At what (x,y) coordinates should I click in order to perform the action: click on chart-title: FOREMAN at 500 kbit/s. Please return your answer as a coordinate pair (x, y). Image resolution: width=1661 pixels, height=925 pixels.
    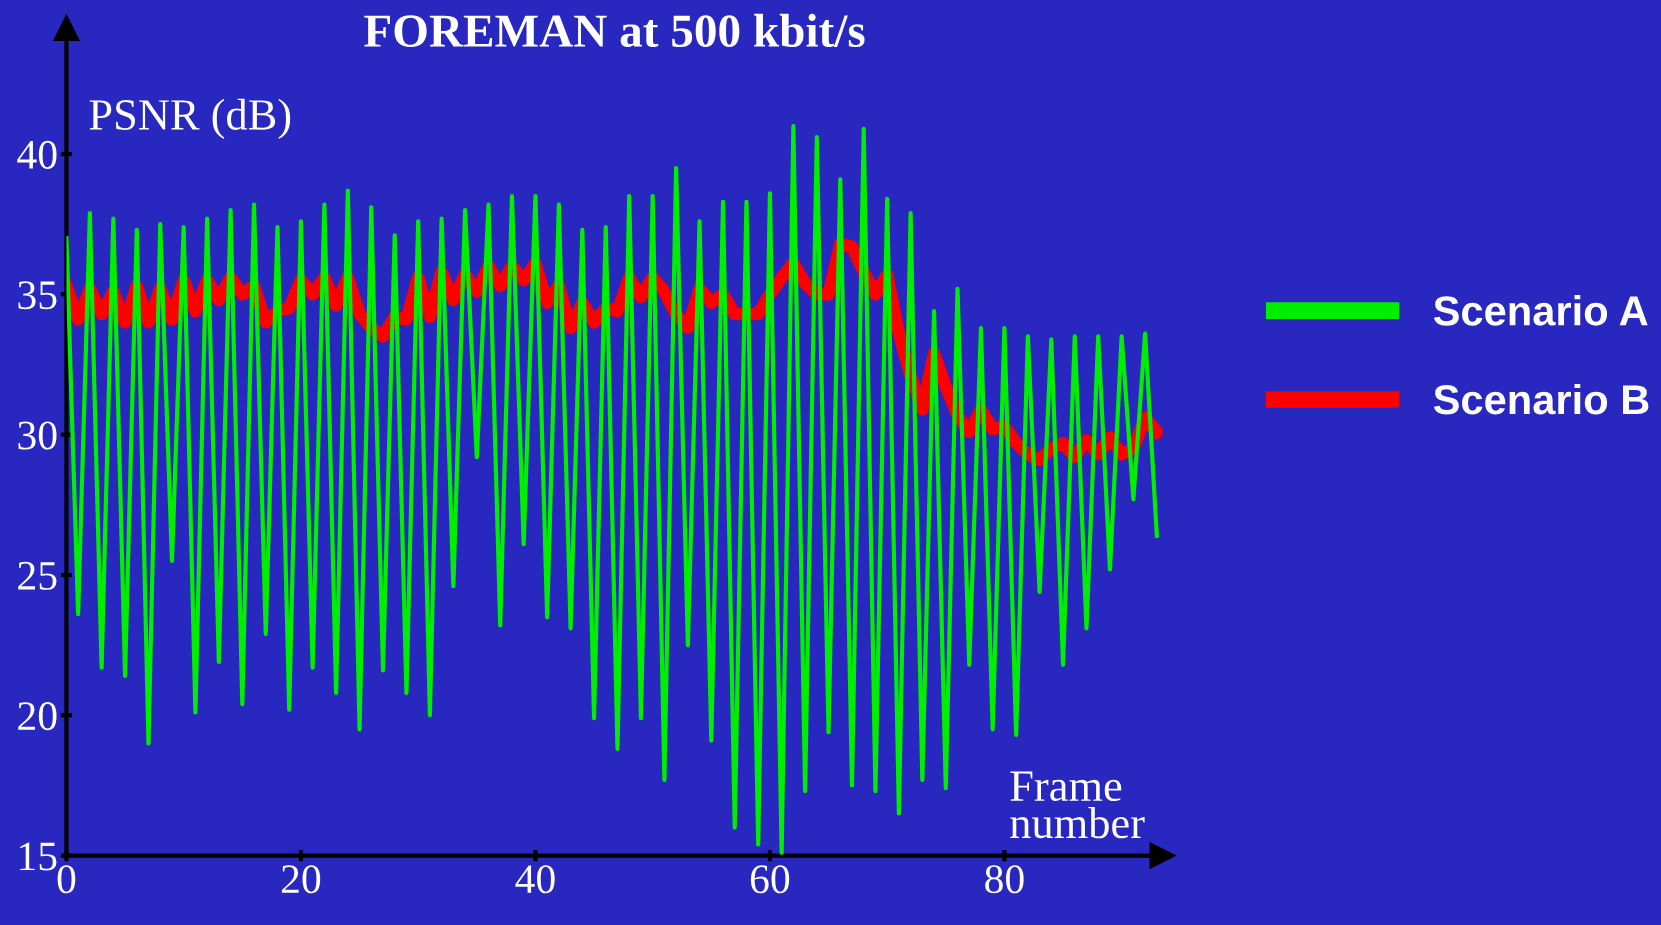
    Looking at the image, I should click on (614, 30).